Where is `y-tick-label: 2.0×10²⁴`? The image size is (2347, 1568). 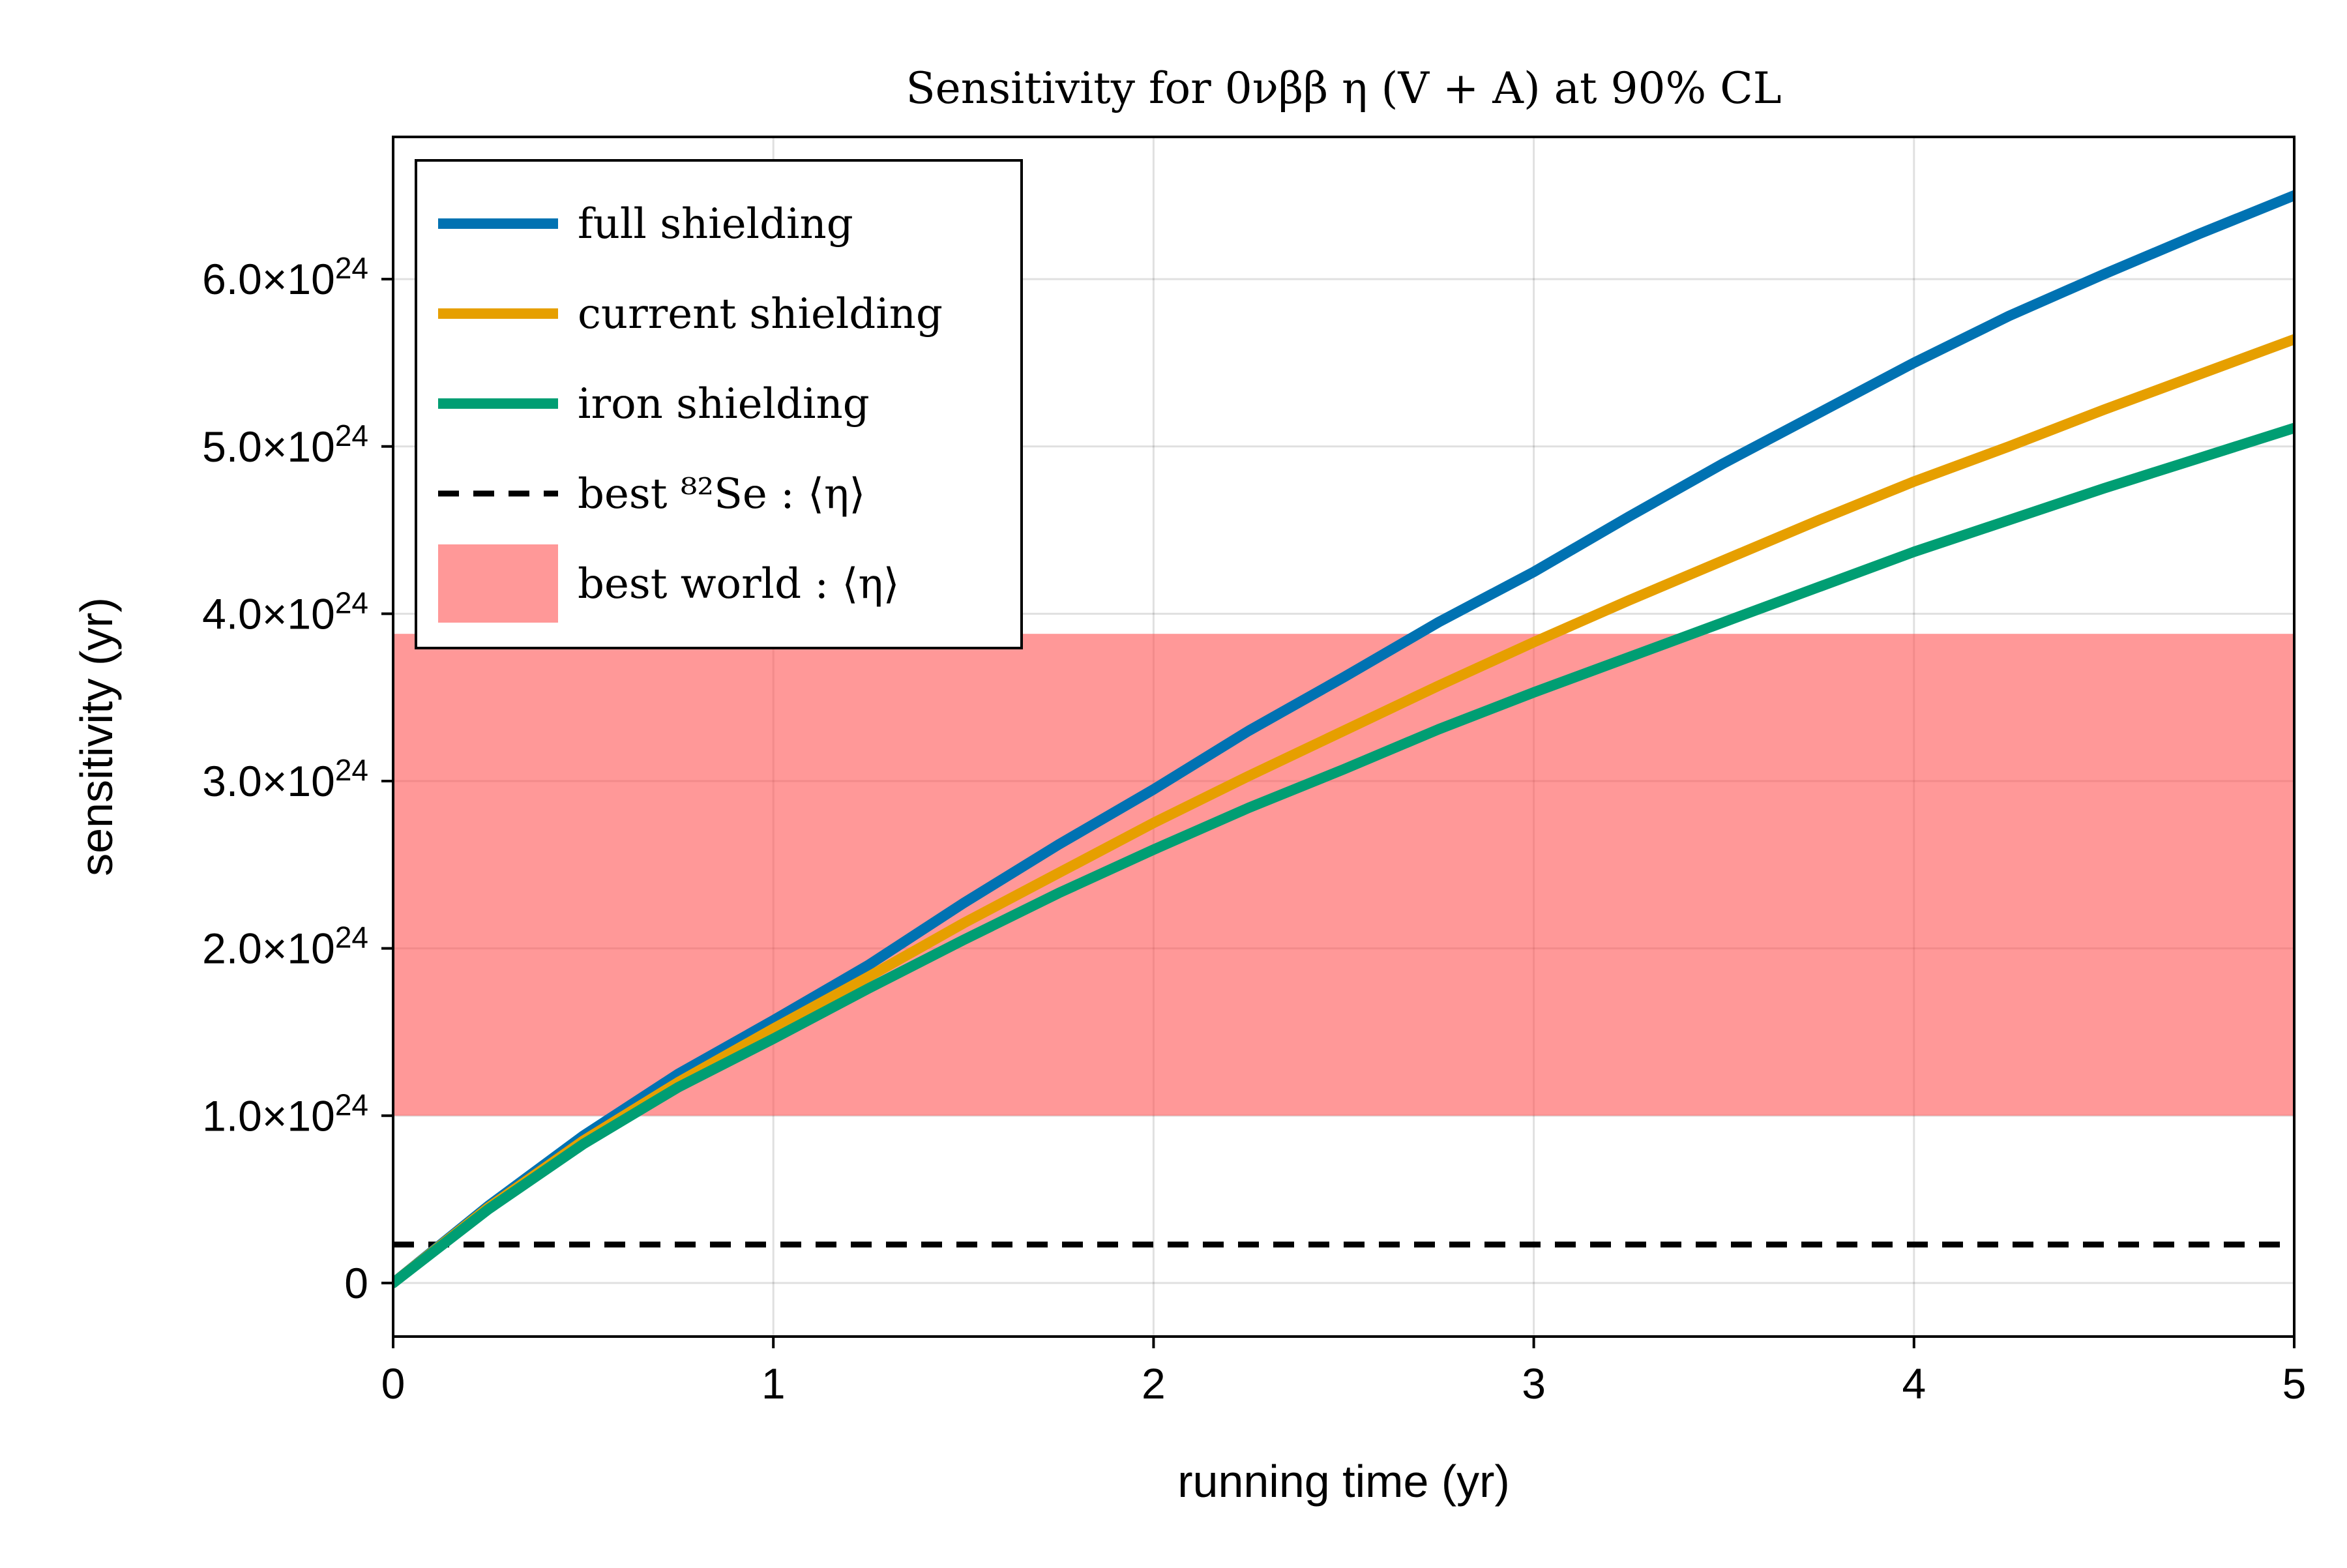
y-tick-label: 2.0×10²⁴ is located at coordinates (285, 947).